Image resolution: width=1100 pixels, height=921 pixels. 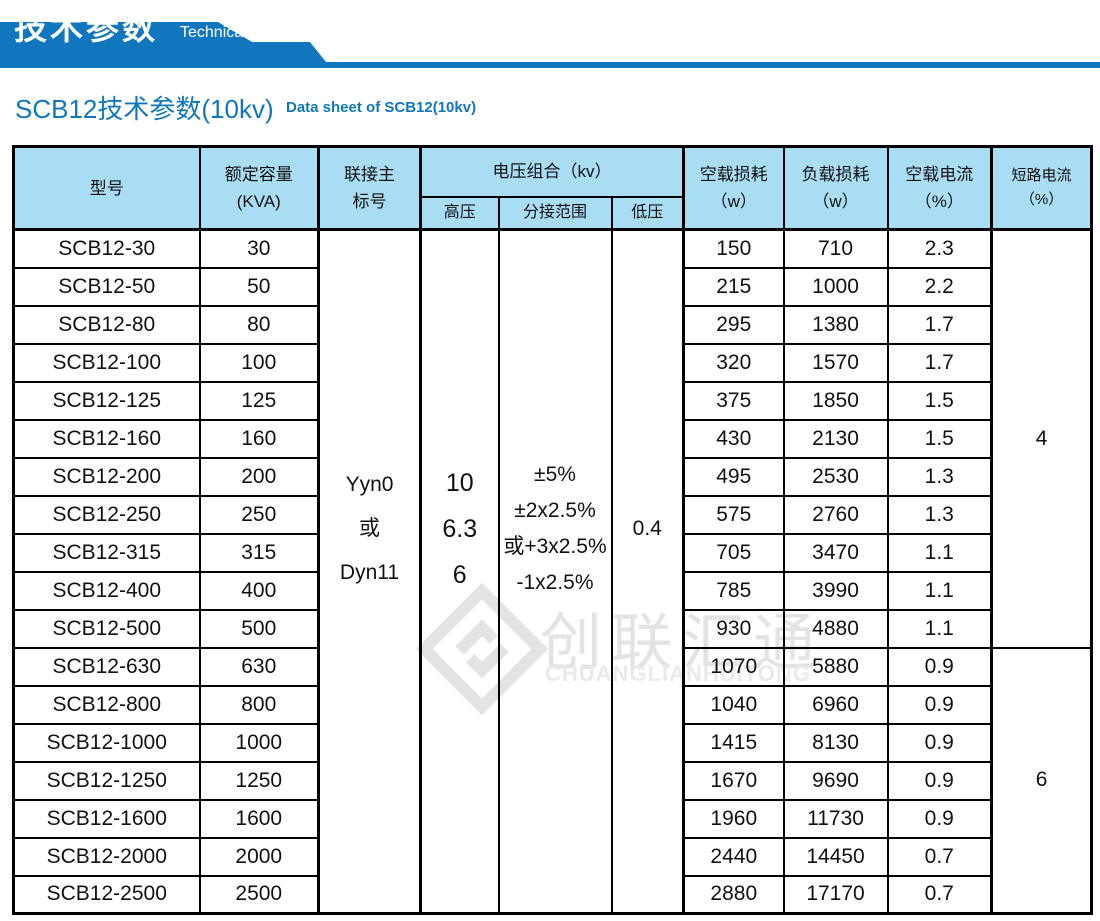 What do you see at coordinates (733, 628) in the screenshot?
I see `no-load-loss-cell: 930` at bounding box center [733, 628].